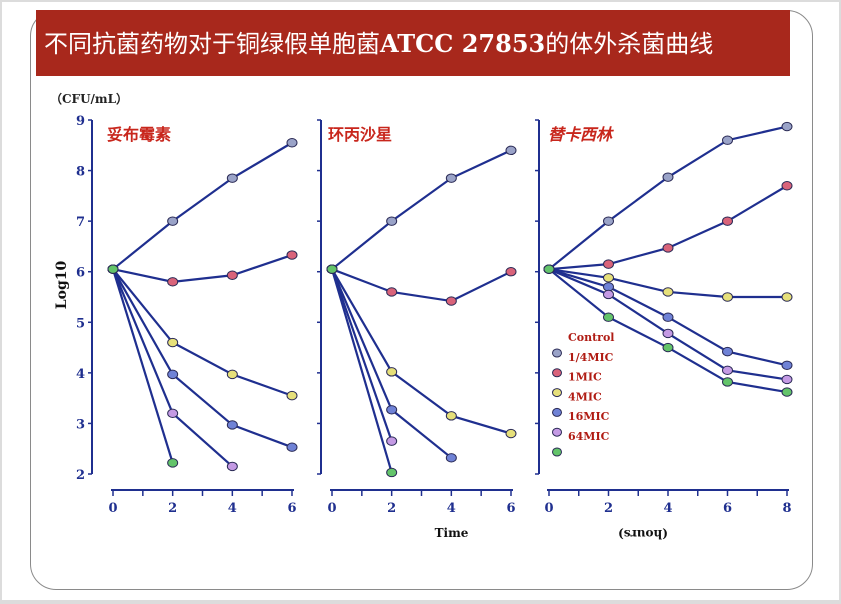  I want to click on title-bar: 不同抗菌药物对于铜绿假单胞菌ATCC 27853的体外杀菌曲线, so click(413, 43).